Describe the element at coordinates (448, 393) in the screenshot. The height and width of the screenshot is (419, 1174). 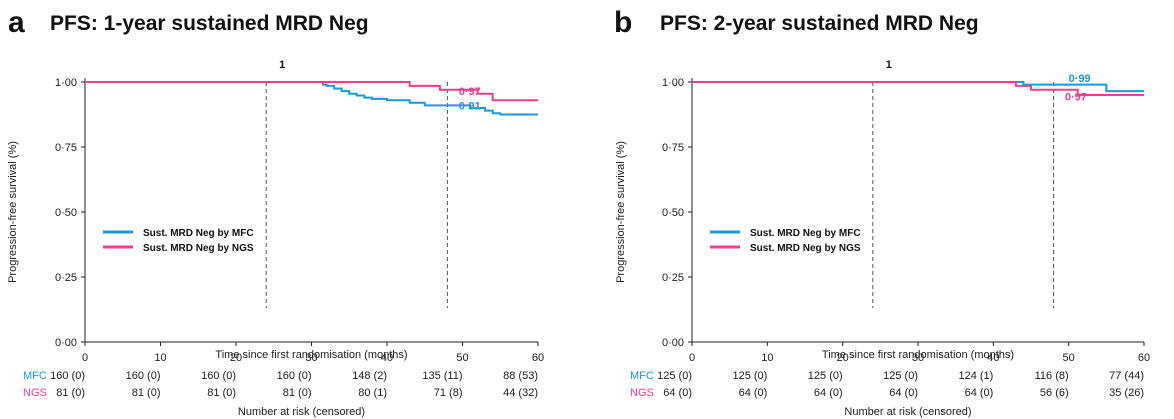
I see `risk-cell: 71 (8)` at that location.